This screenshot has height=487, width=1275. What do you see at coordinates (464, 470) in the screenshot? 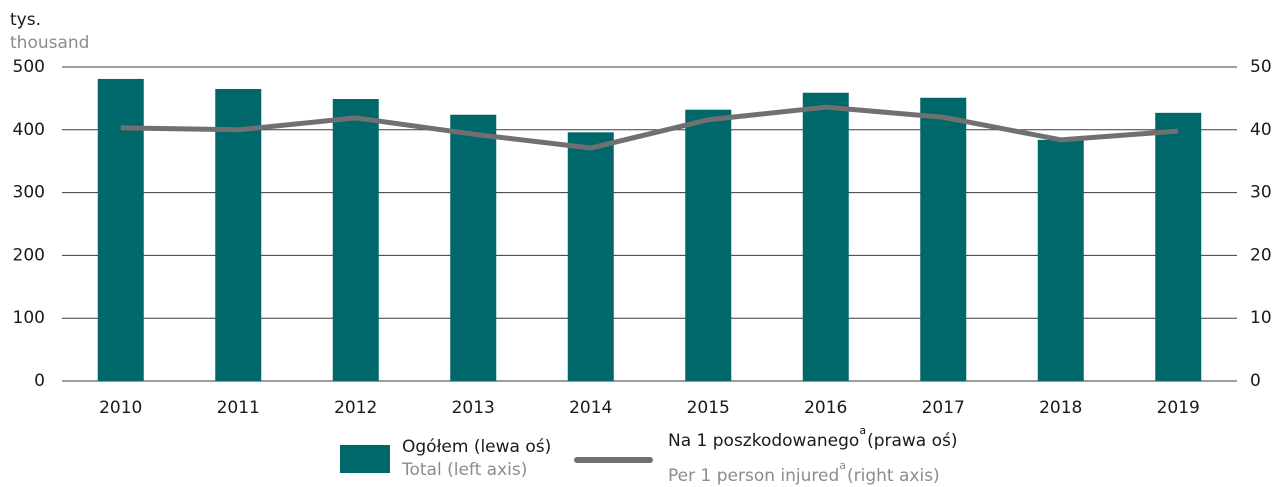
I see `legend-label-en: Total (left axis)` at bounding box center [464, 470].